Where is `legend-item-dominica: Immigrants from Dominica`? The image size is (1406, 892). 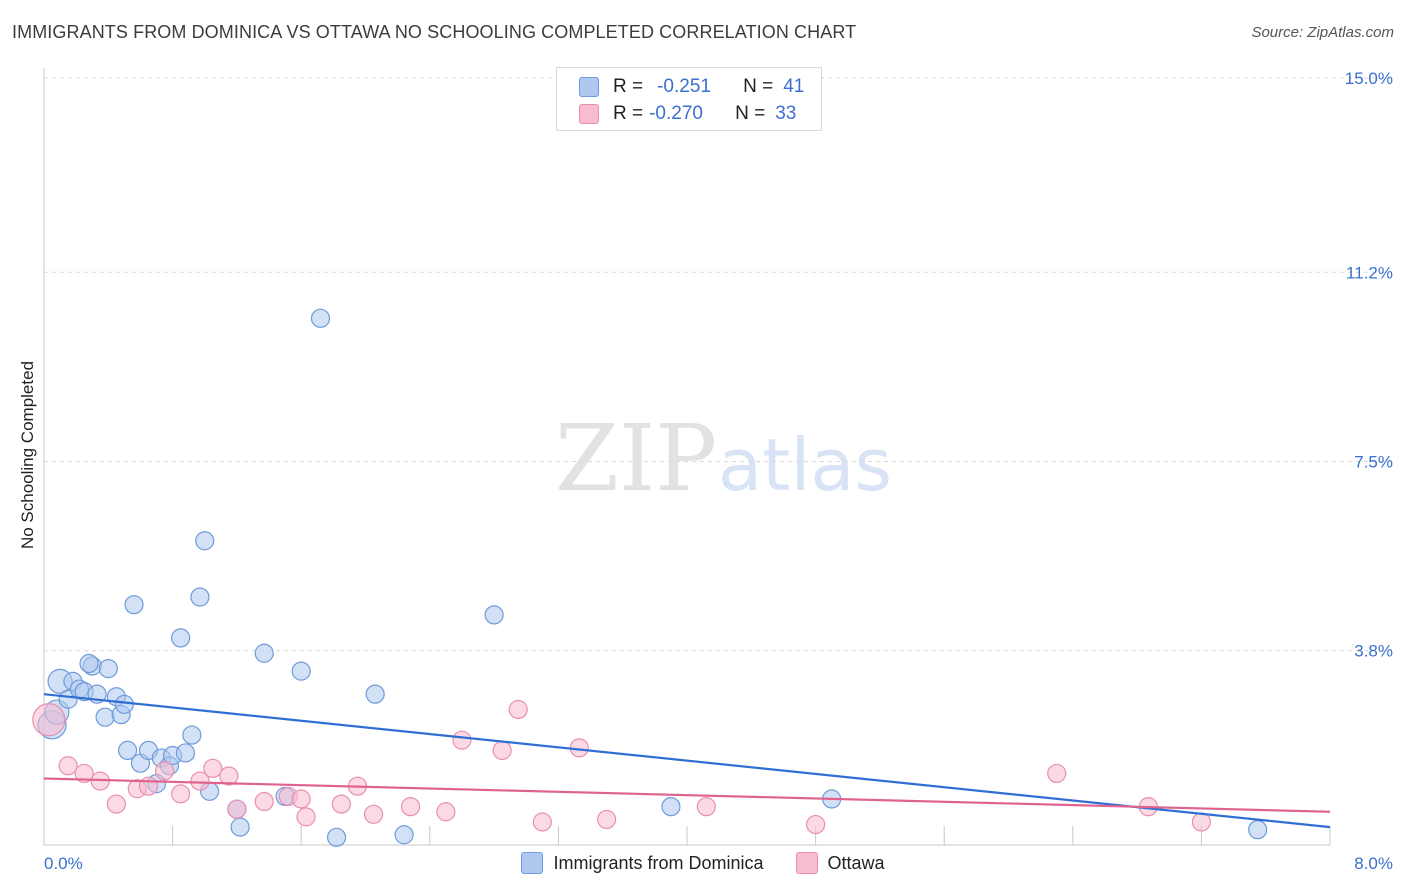 legend-item-dominica: Immigrants from Dominica is located at coordinates (642, 863).